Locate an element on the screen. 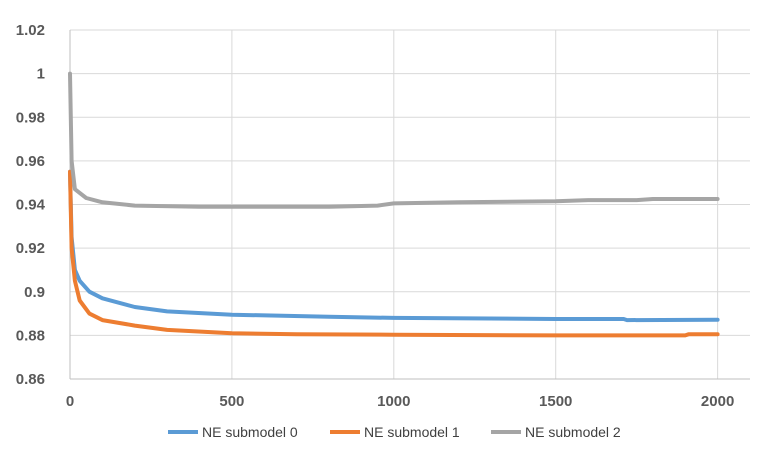  y-tick-label: 0.92 is located at coordinates (30, 248).